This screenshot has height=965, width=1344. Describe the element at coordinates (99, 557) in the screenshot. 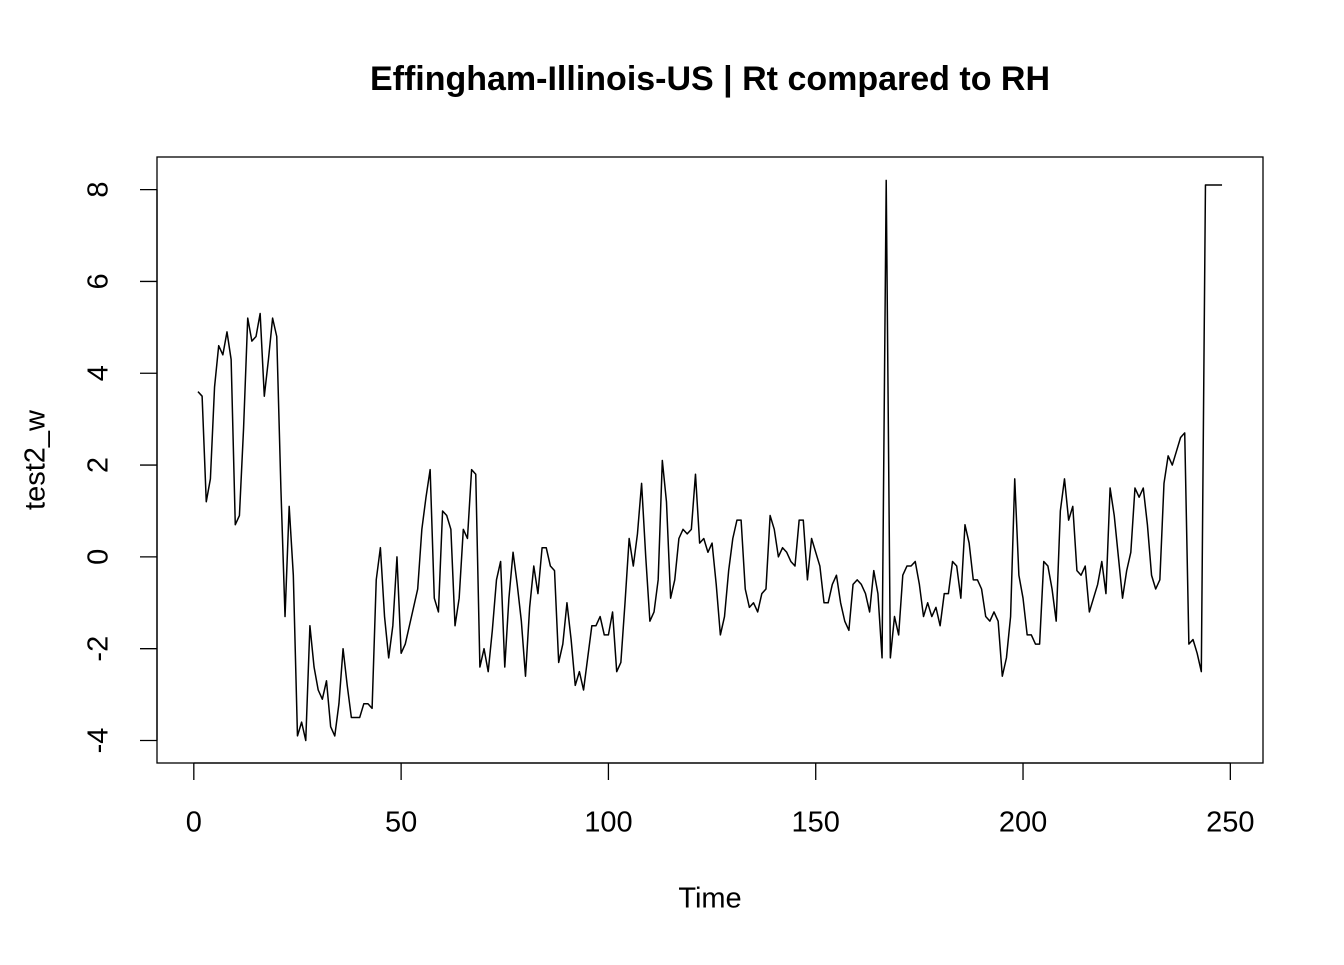

I see `y-tick-label: 0` at that location.